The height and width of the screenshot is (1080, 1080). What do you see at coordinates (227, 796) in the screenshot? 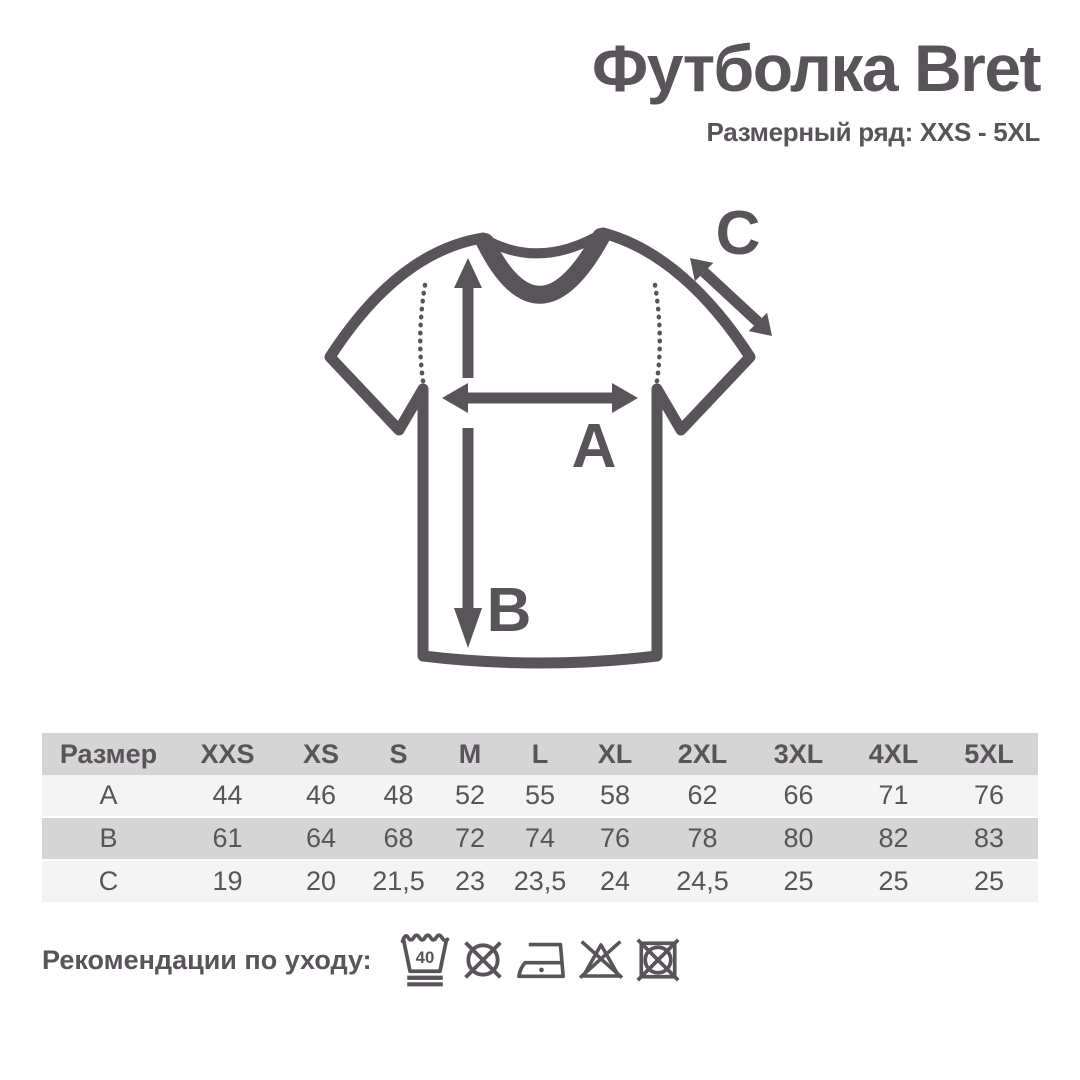
I see `cell: 44` at bounding box center [227, 796].